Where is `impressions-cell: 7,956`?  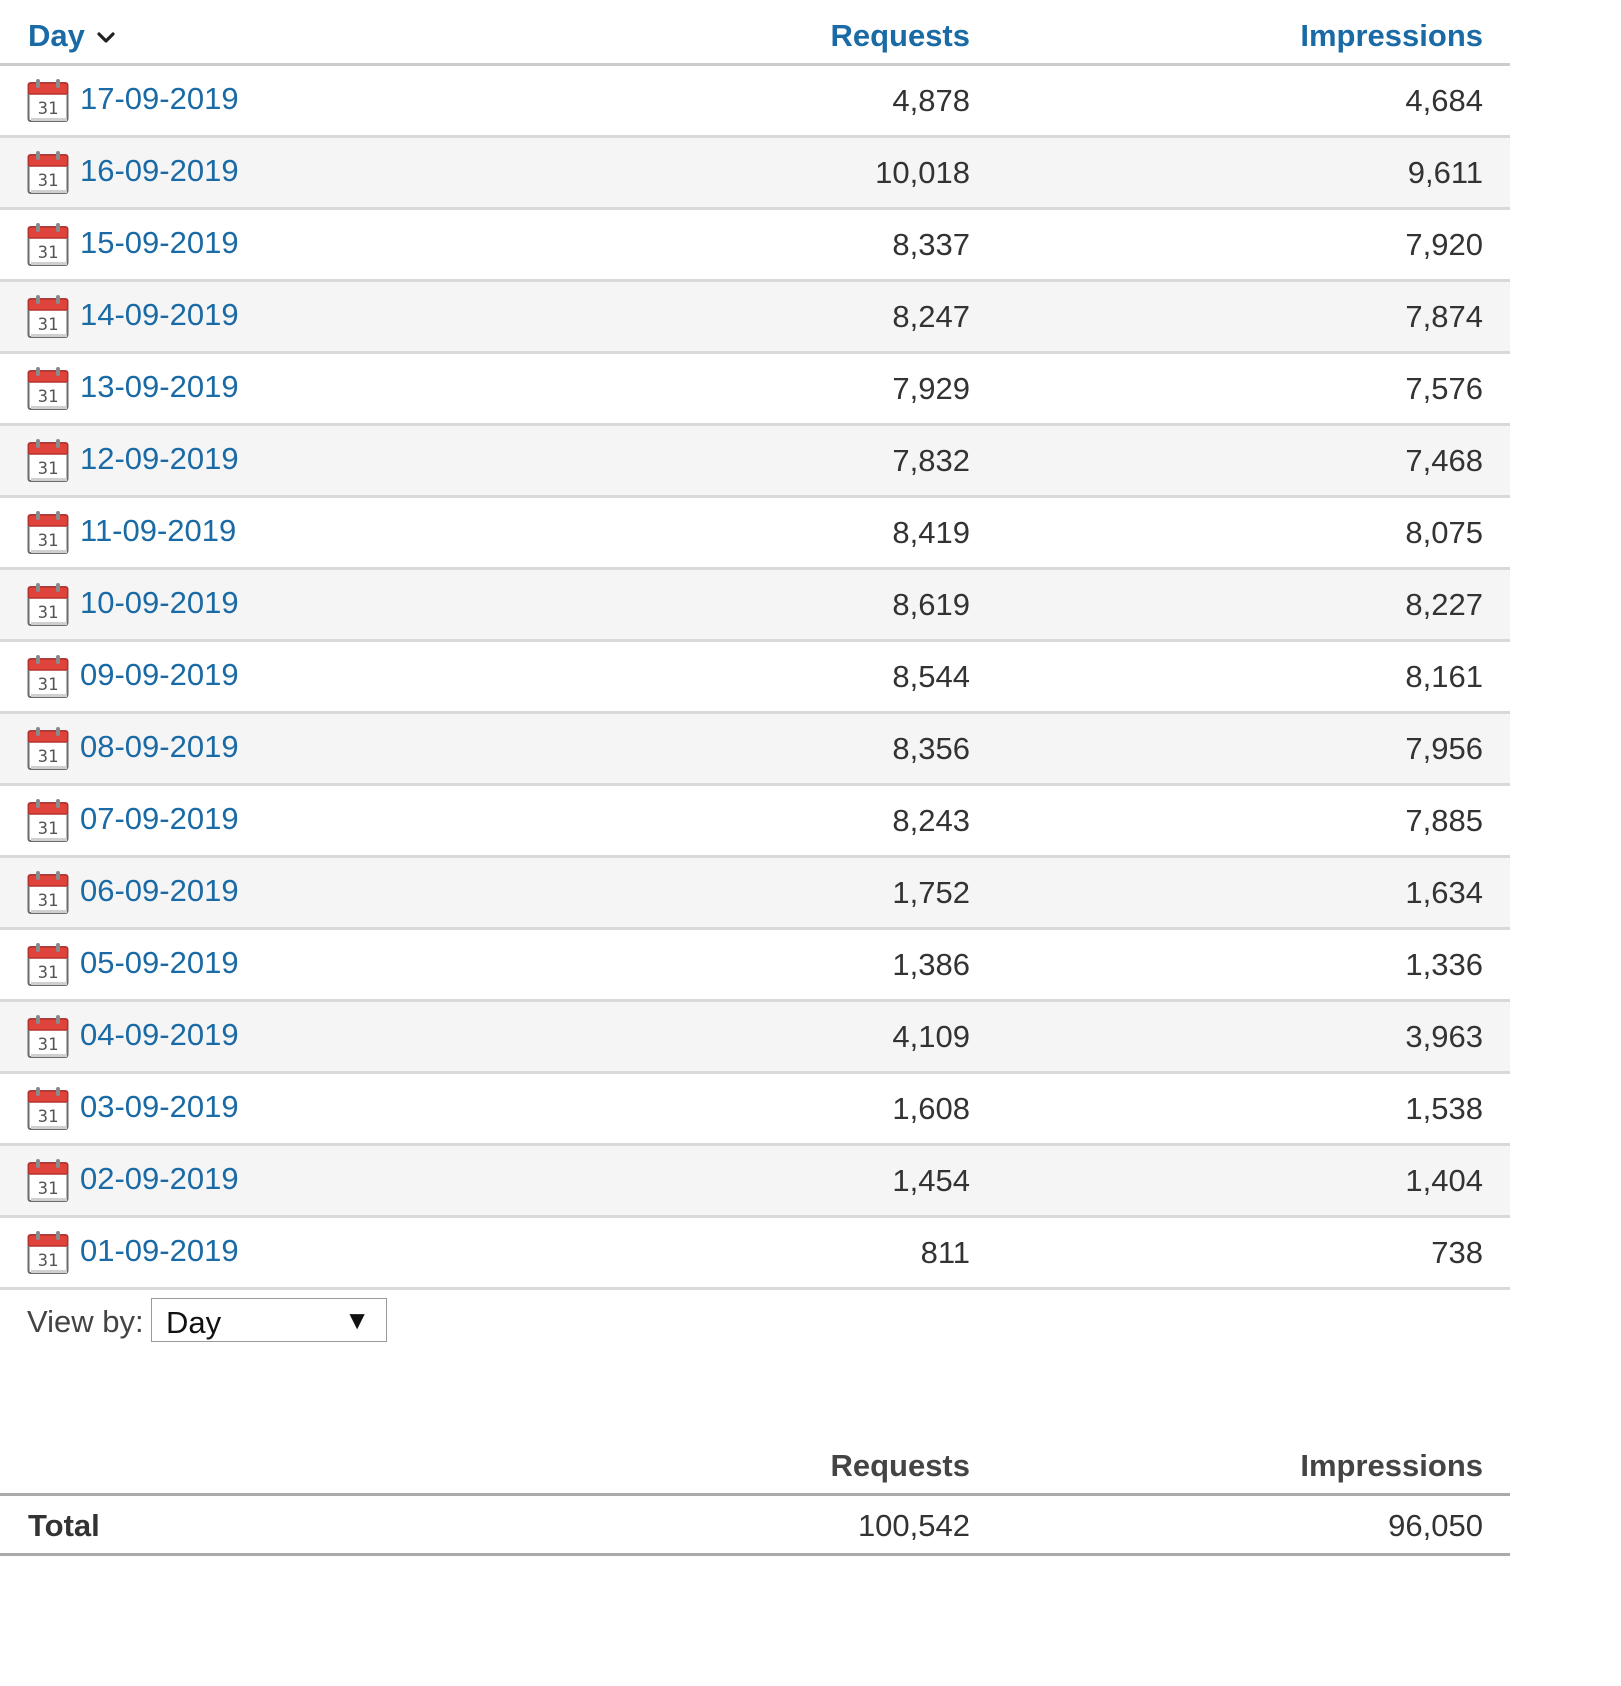
impressions-cell: 7,956 is located at coordinates (1444, 748).